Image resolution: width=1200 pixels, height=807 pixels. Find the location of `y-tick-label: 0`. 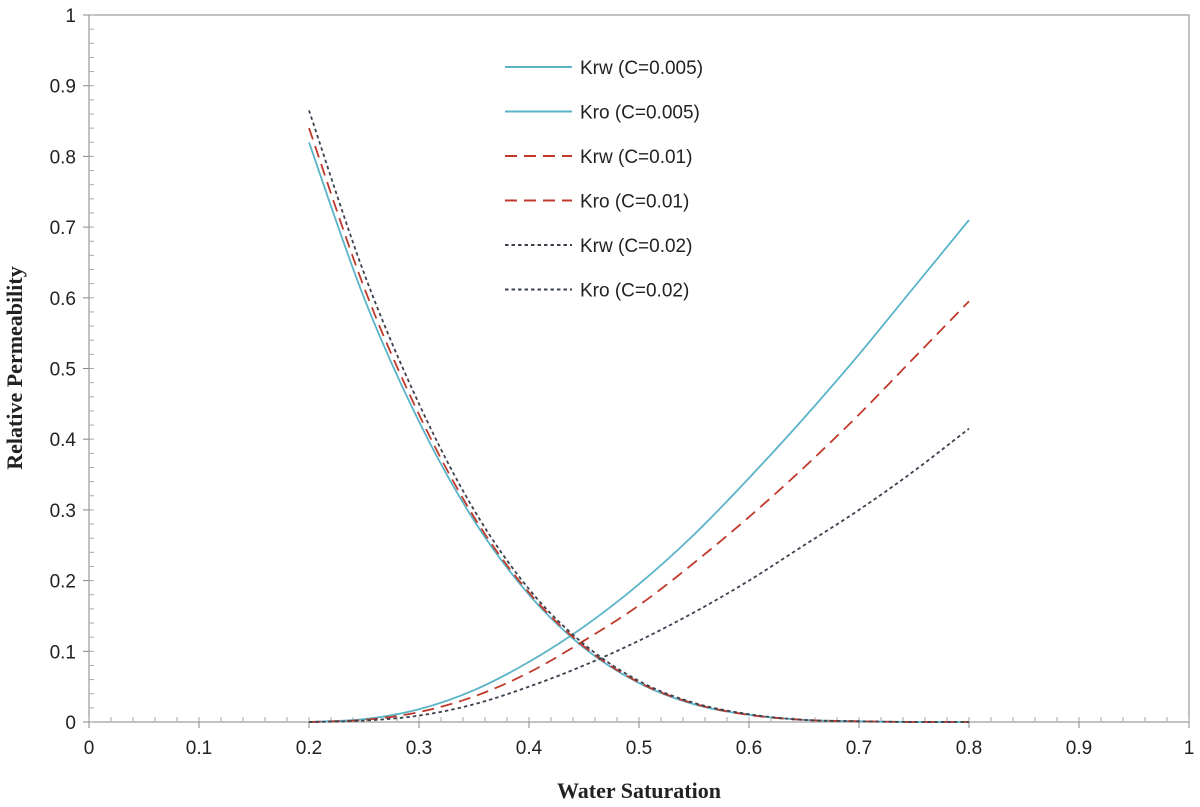

y-tick-label: 0 is located at coordinates (70, 723).